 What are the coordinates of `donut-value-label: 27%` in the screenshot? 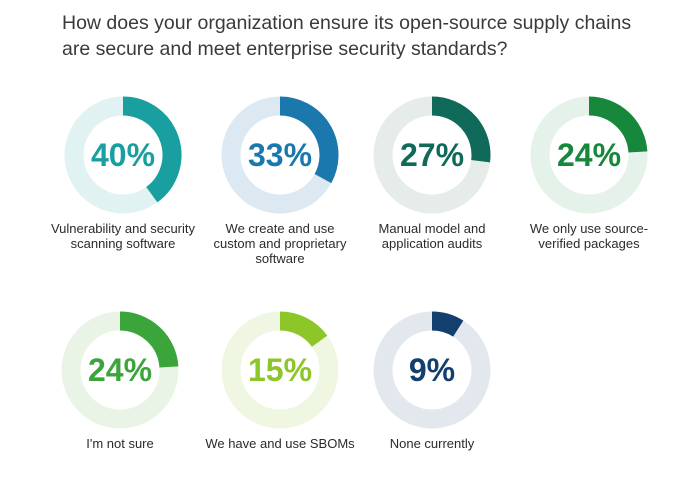 It's located at (432, 155).